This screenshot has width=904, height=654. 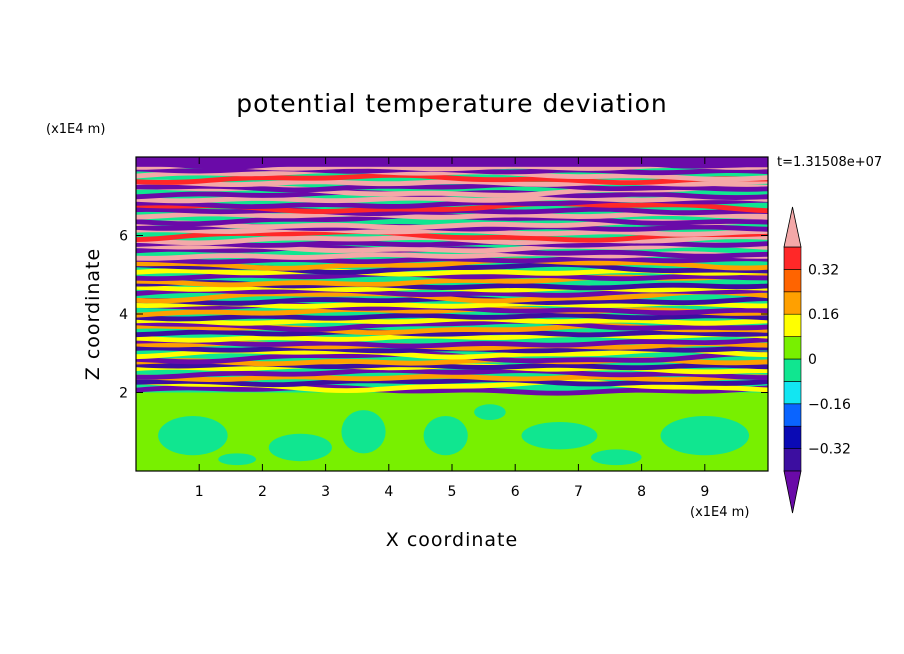 I want to click on colorbar-tick-label: 0, so click(x=812, y=360).